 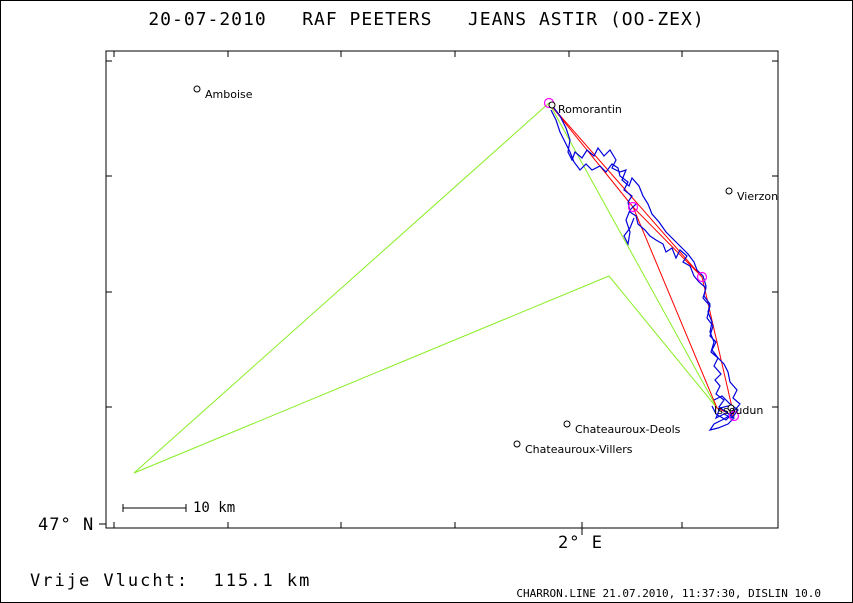 I want to click on town-marker-romorantin, so click(x=552, y=105).